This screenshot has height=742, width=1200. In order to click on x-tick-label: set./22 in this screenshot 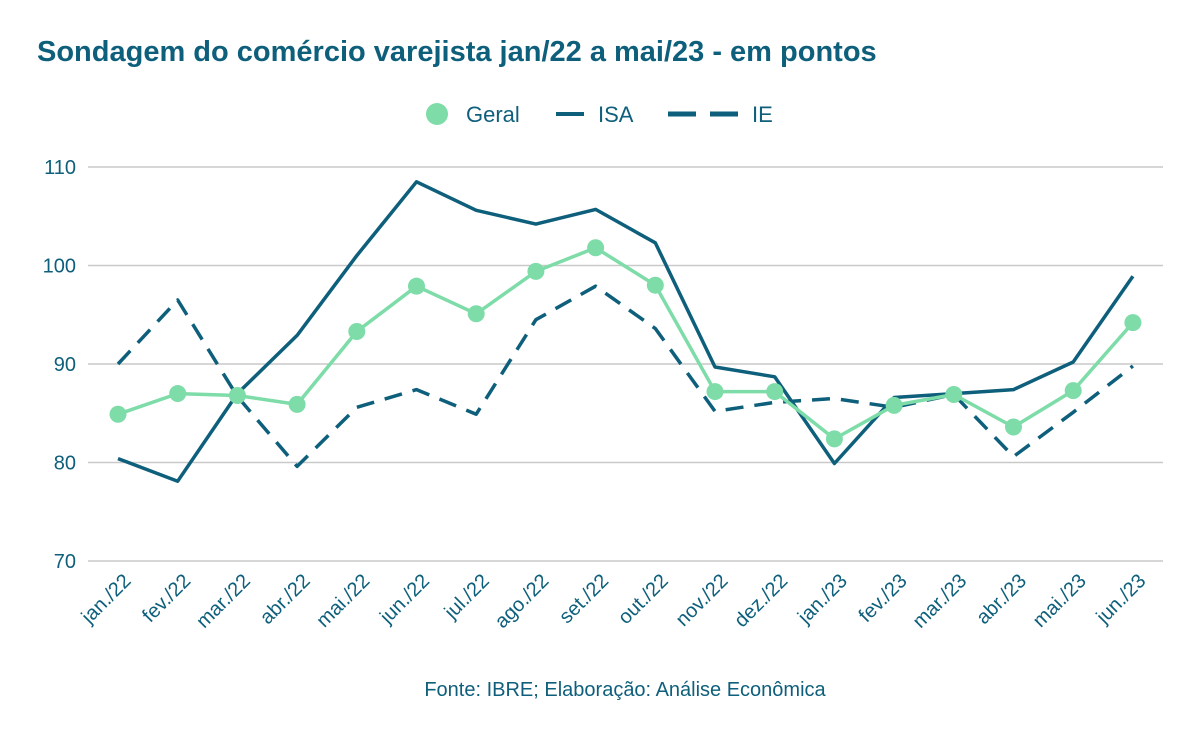, I will do `click(584, 599)`.